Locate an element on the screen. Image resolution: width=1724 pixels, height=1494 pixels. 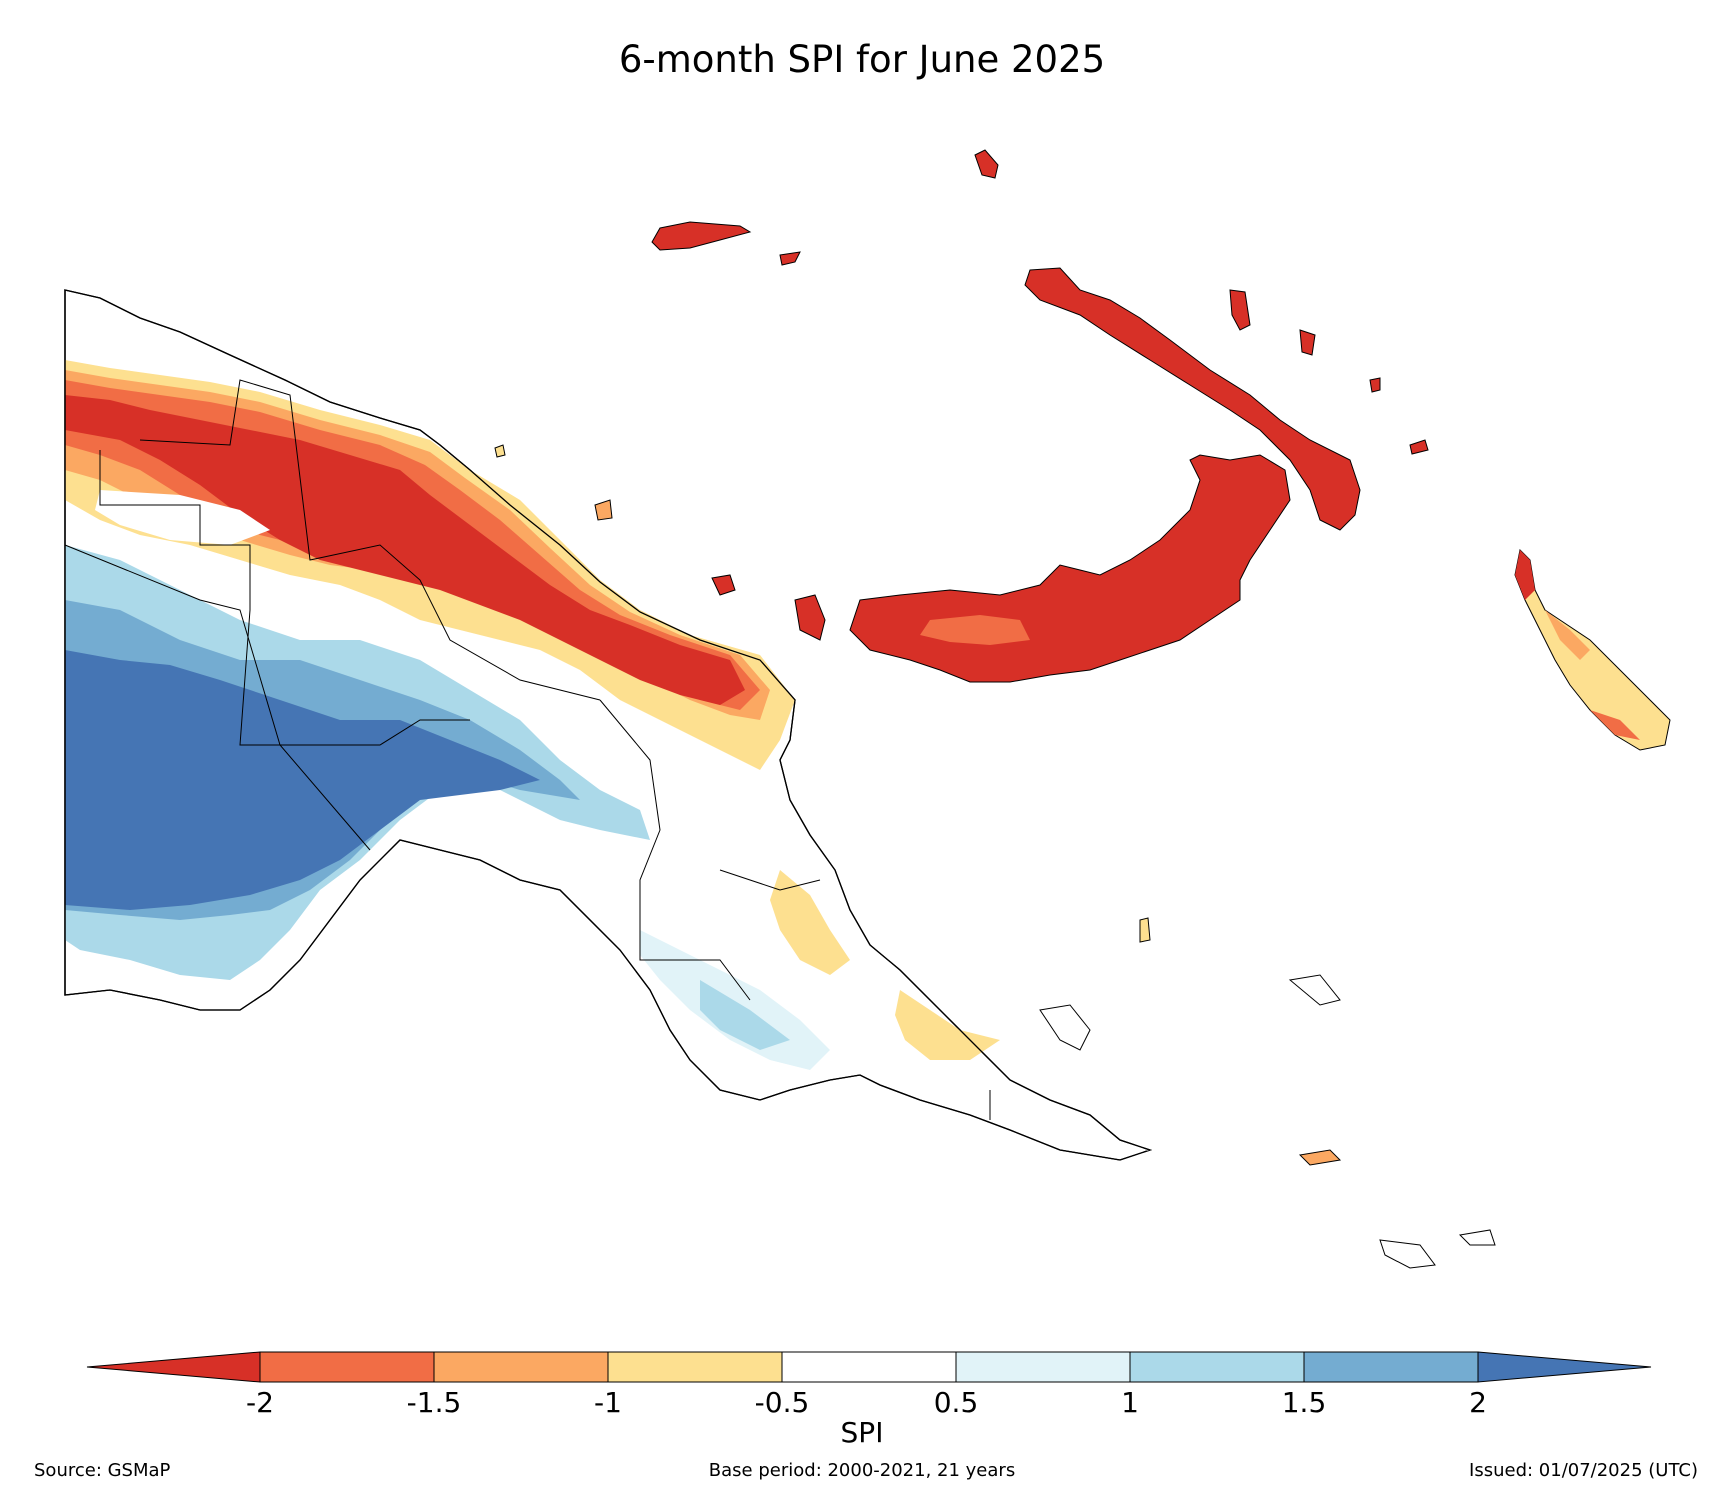
island-new-ireland is located at coordinates (1192, 399).